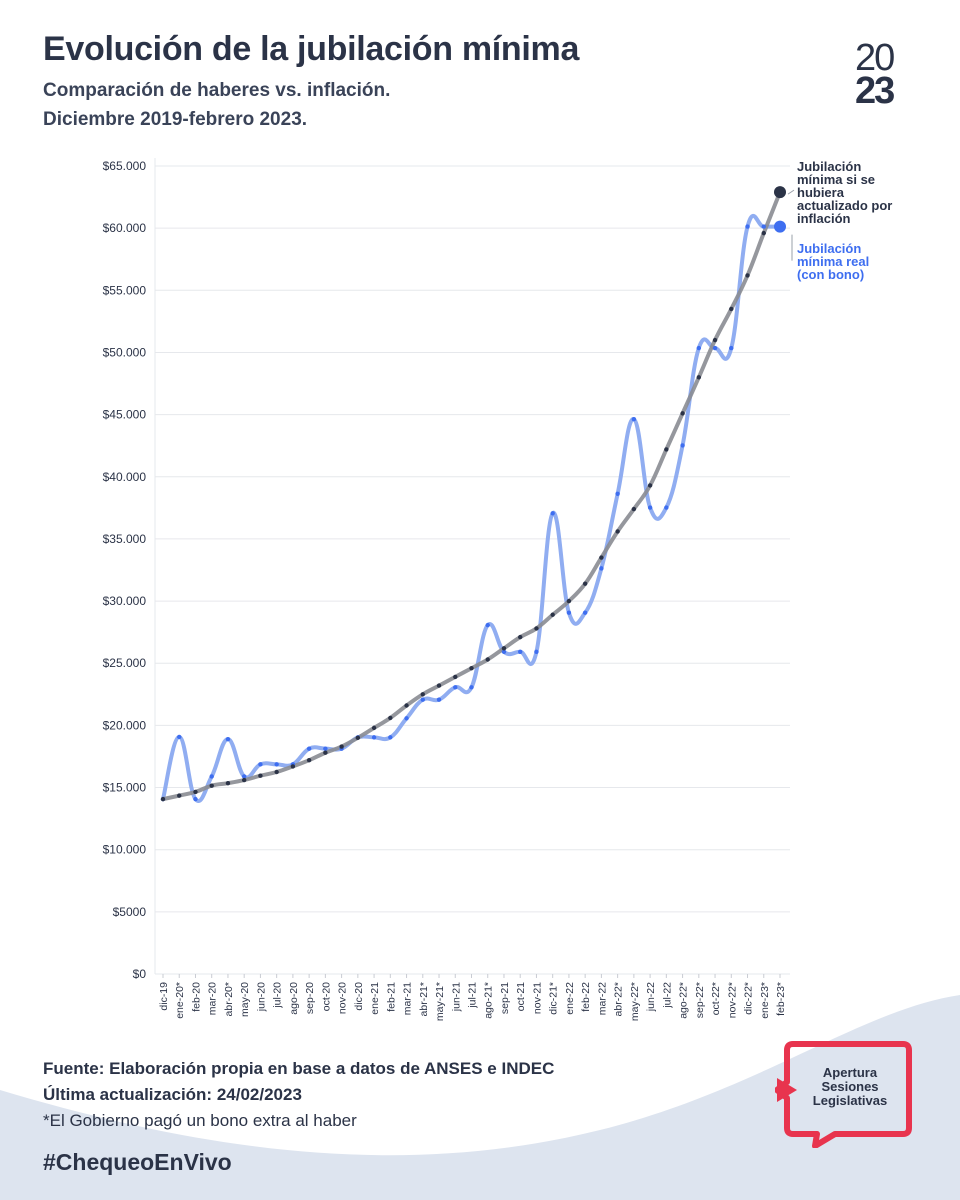  What do you see at coordinates (125, 352) in the screenshot?
I see `y-tick-label: $50.000` at bounding box center [125, 352].